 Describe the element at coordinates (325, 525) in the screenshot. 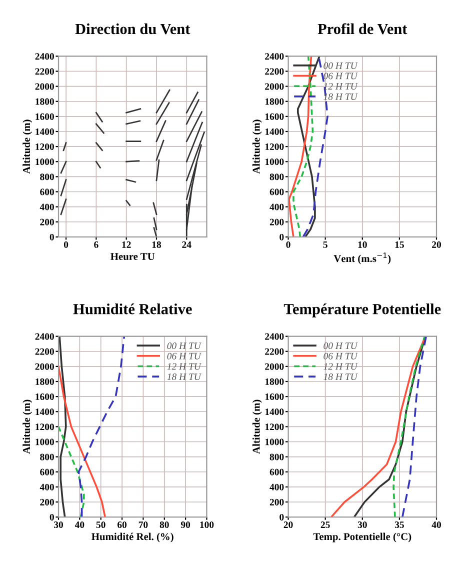

I see `x-tick-label: 25` at that location.